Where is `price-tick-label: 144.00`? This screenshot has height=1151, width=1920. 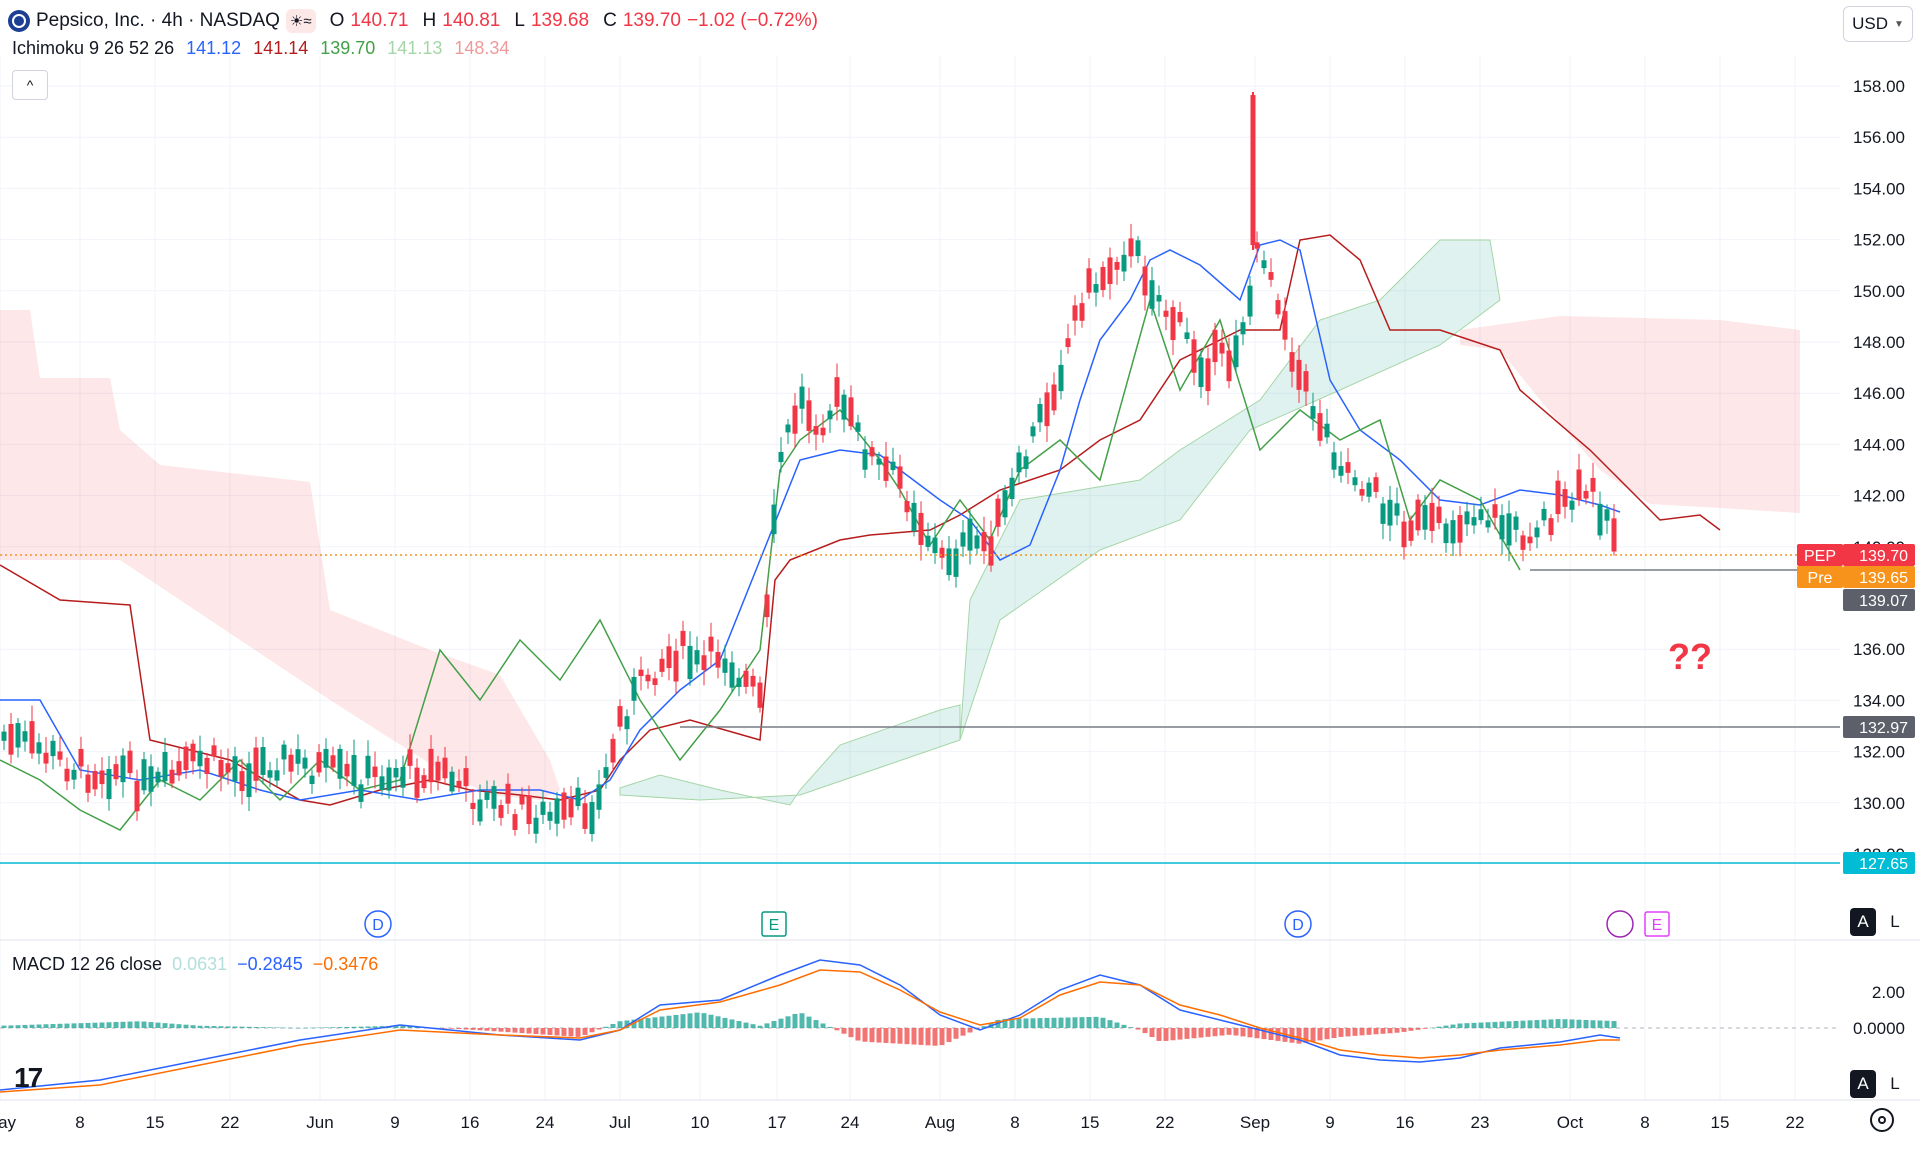 price-tick-label: 144.00 is located at coordinates (1879, 444).